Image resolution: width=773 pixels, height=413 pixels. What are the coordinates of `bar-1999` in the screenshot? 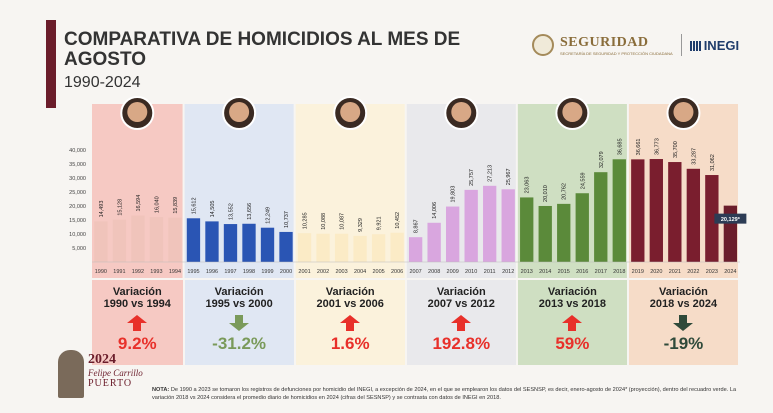 It's located at (267, 244).